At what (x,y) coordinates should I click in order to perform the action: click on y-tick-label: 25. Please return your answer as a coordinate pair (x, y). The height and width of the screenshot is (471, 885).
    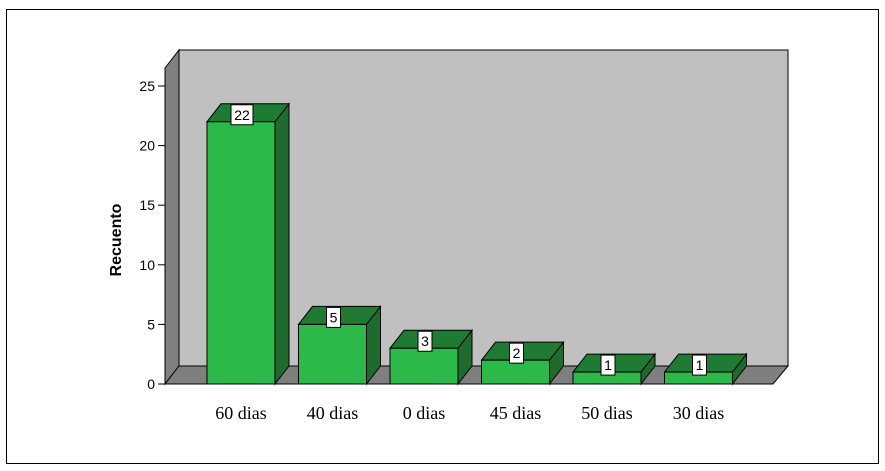
    Looking at the image, I should click on (147, 86).